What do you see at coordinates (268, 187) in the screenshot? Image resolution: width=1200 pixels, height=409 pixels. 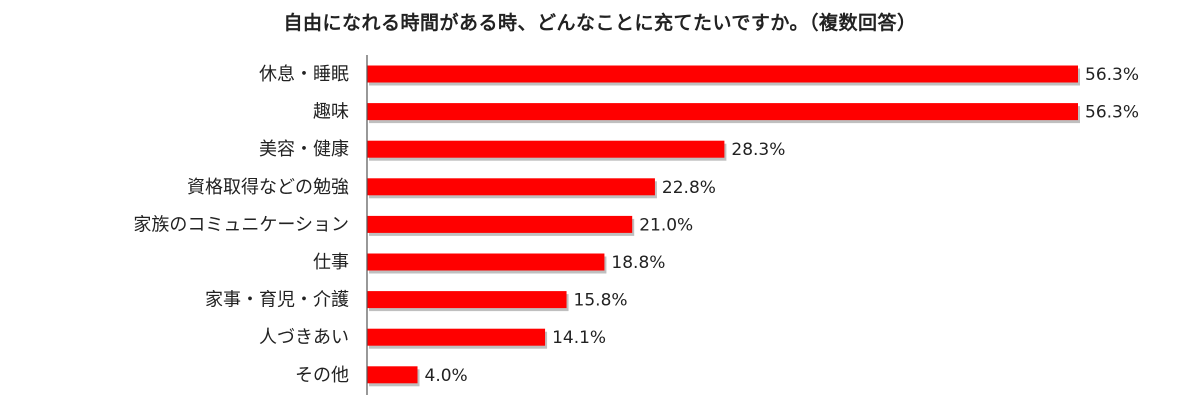 I see `category-label: 資格取得などの勉強` at bounding box center [268, 187].